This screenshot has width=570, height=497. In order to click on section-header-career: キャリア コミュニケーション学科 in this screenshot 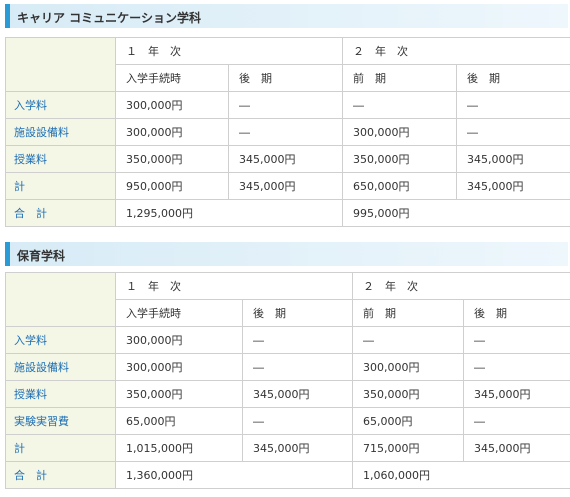, I will do `click(286, 16)`.